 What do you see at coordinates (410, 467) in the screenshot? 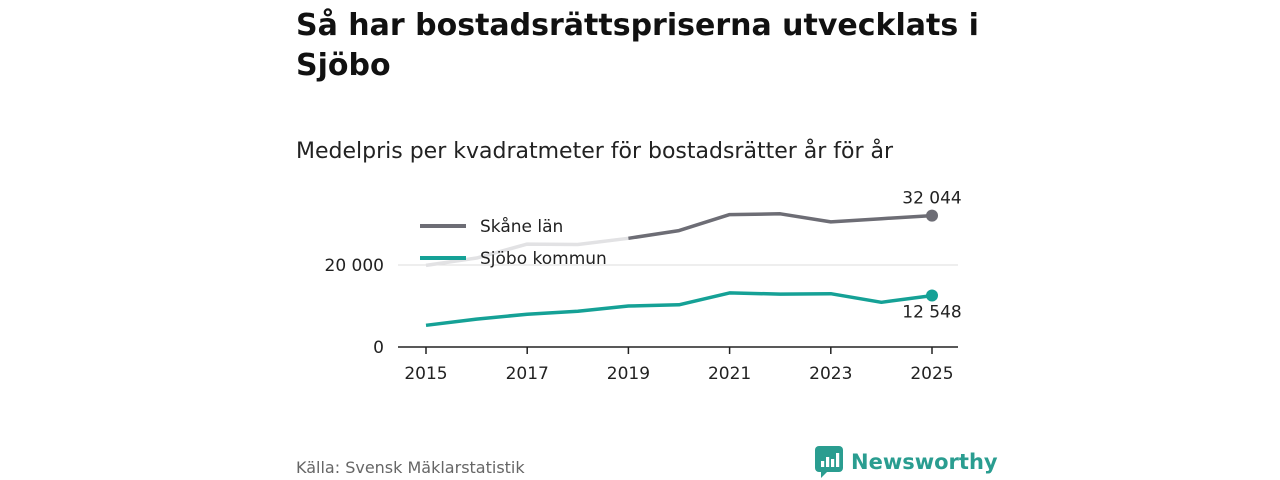
I see `source-note: Källa: Svensk Mäklarstatistik` at bounding box center [410, 467].